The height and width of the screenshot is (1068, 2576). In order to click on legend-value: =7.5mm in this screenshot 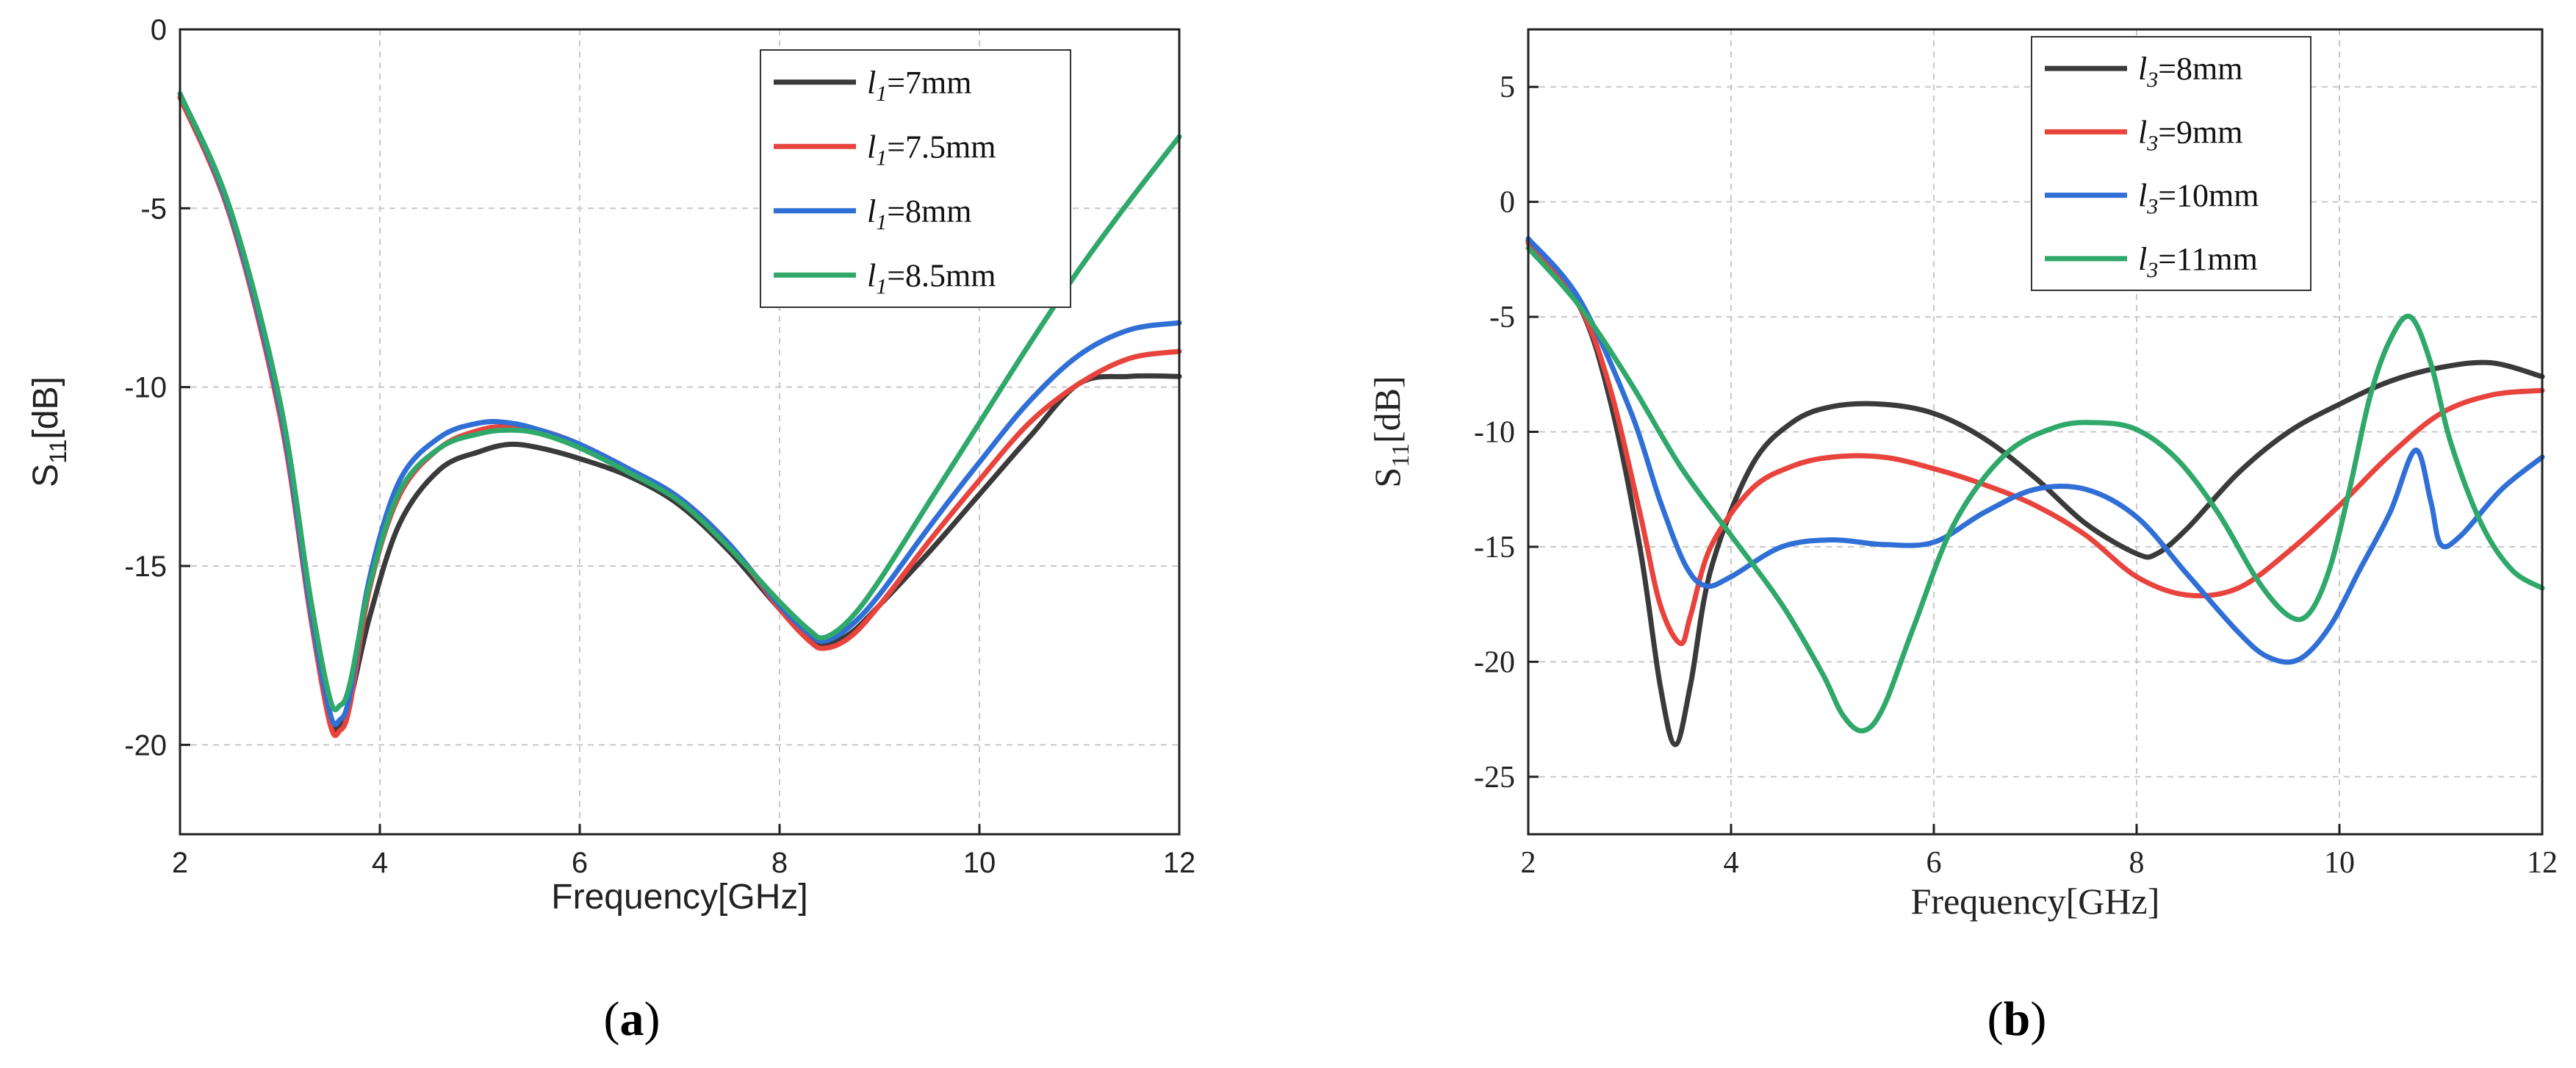, I will do `click(941, 147)`.